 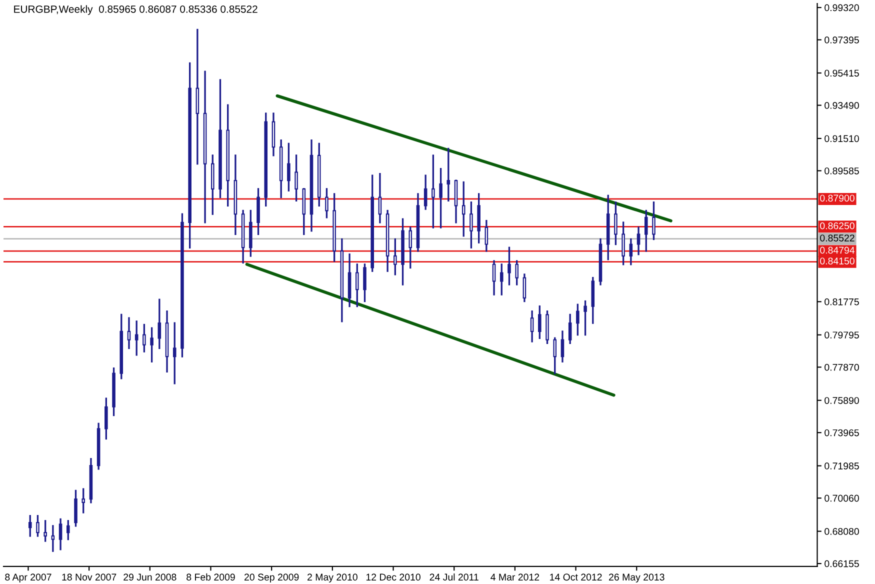 I want to click on y-tick-label: 0.77870, so click(x=841, y=367).